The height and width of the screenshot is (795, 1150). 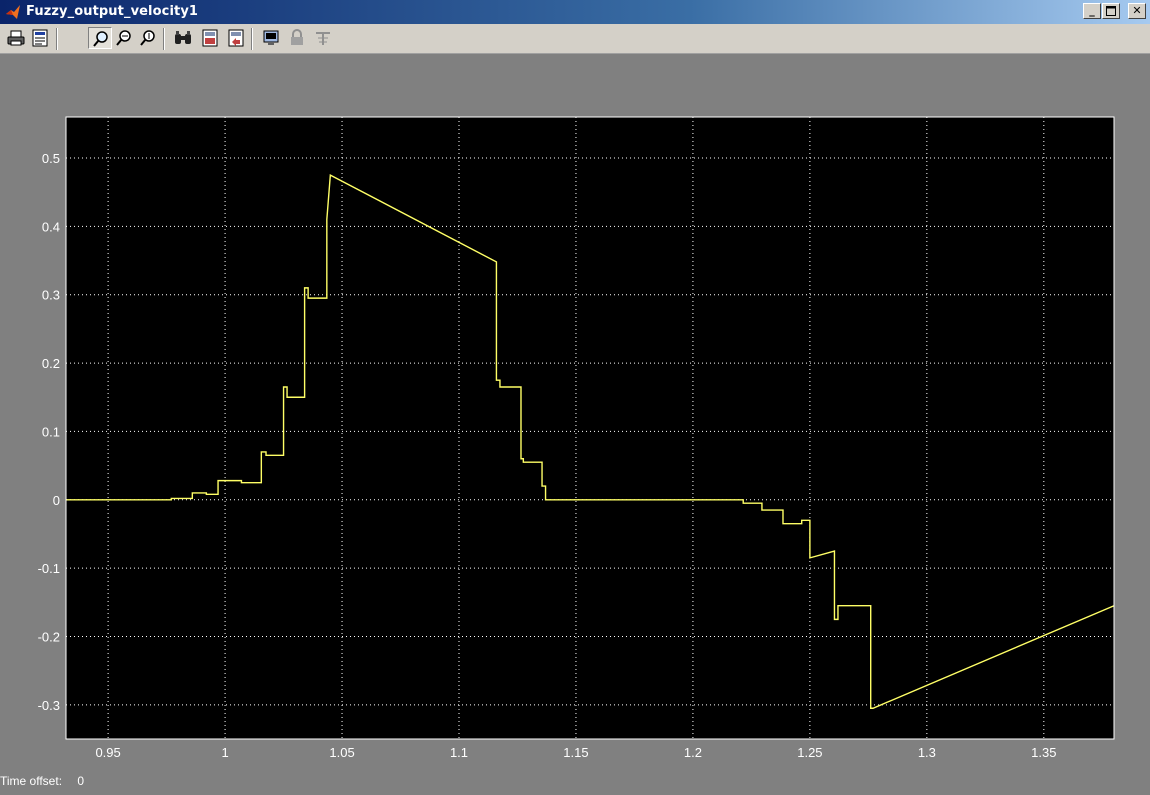 I want to click on minimize-button: _, so click(x=1092, y=11).